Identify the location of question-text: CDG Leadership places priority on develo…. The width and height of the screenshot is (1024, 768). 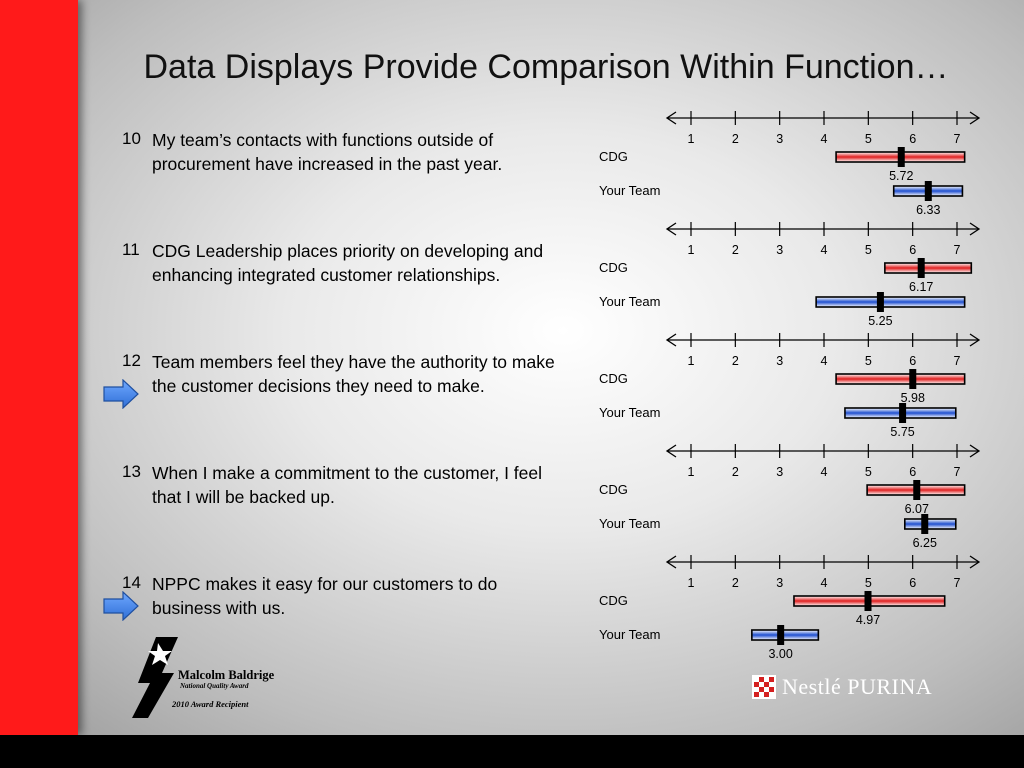
(348, 263).